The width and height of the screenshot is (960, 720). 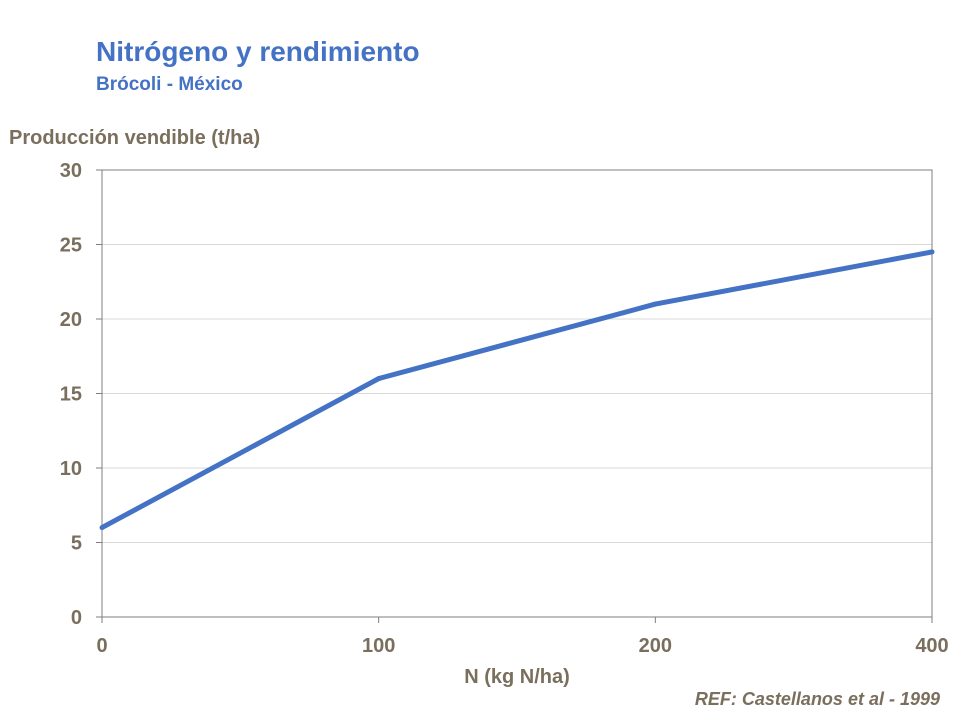 What do you see at coordinates (378, 646) in the screenshot?
I see `x-tick-label: 100` at bounding box center [378, 646].